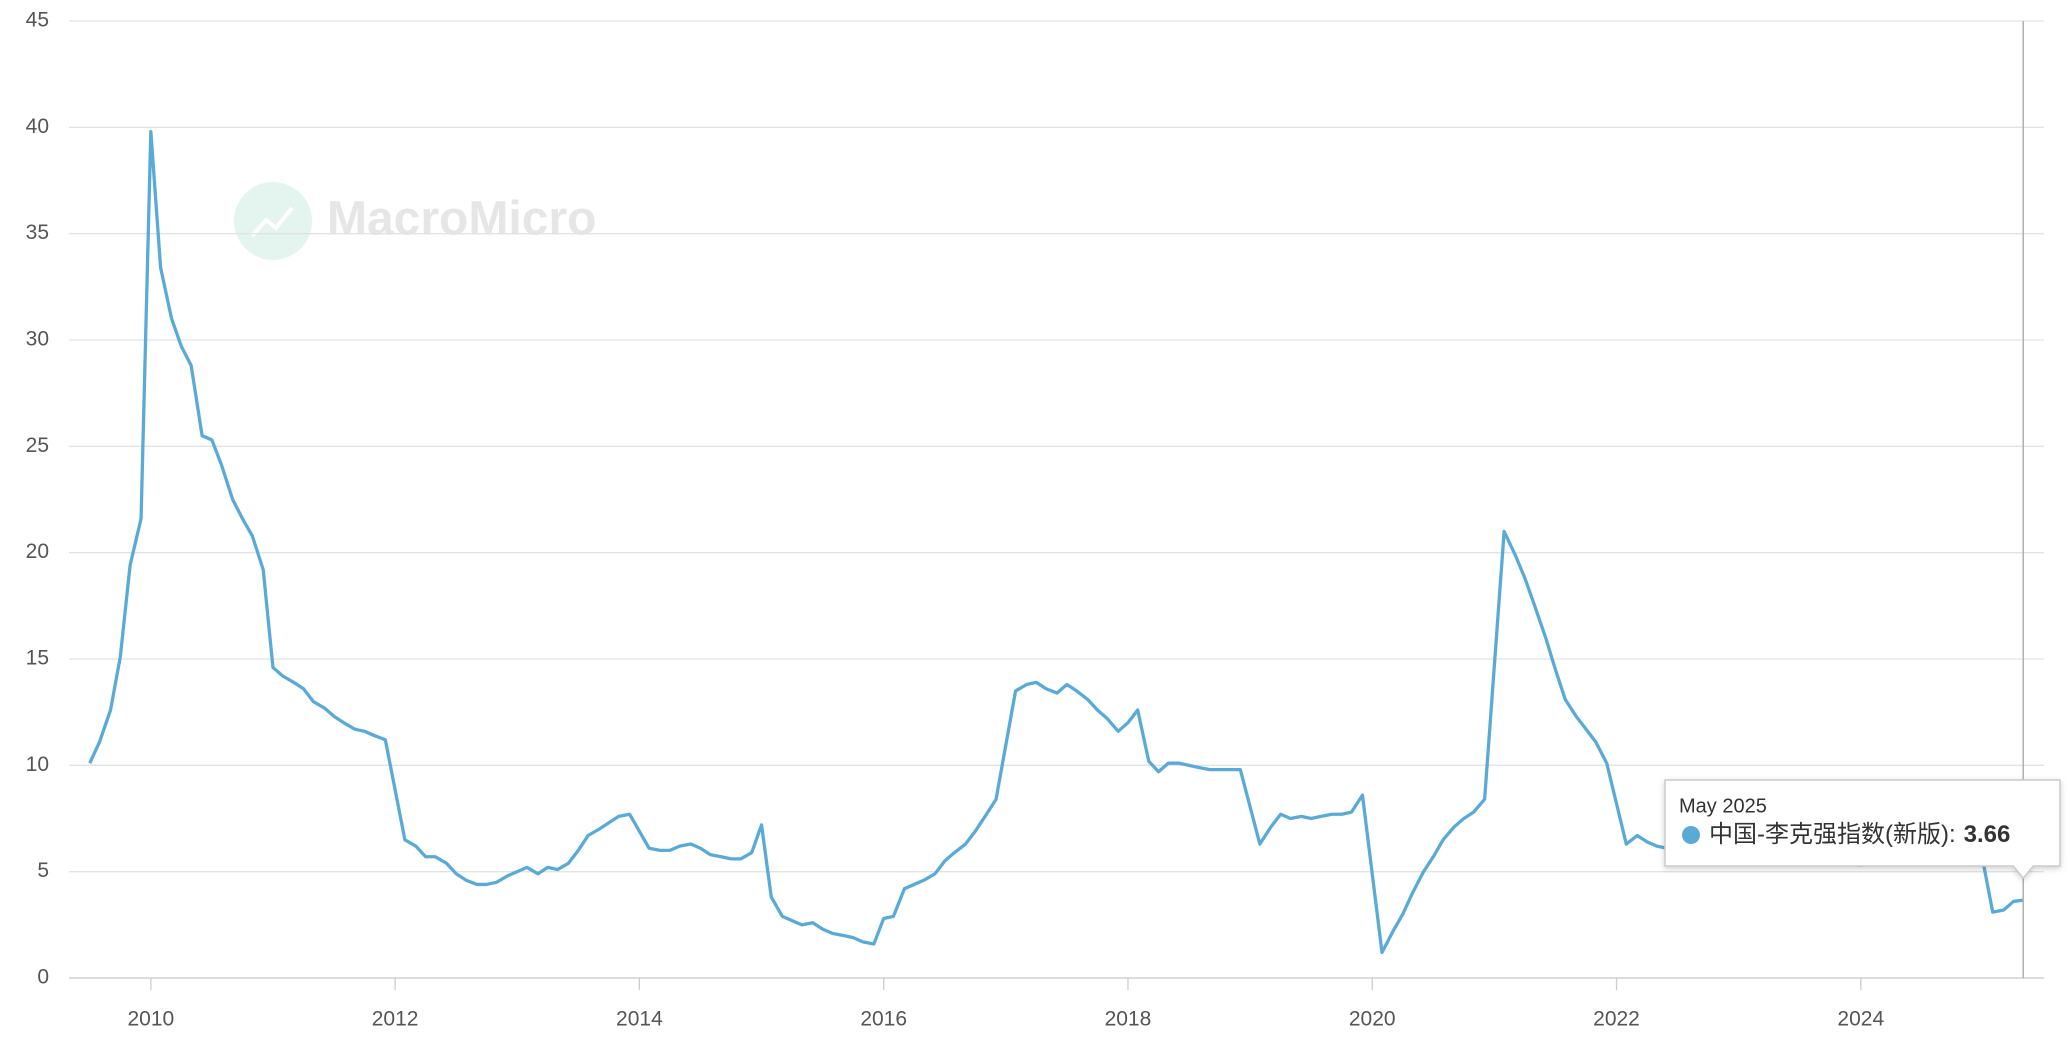 Image resolution: width=2068 pixels, height=1040 pixels. Describe the element at coordinates (37, 658) in the screenshot. I see `y-tick-label: 15` at that location.